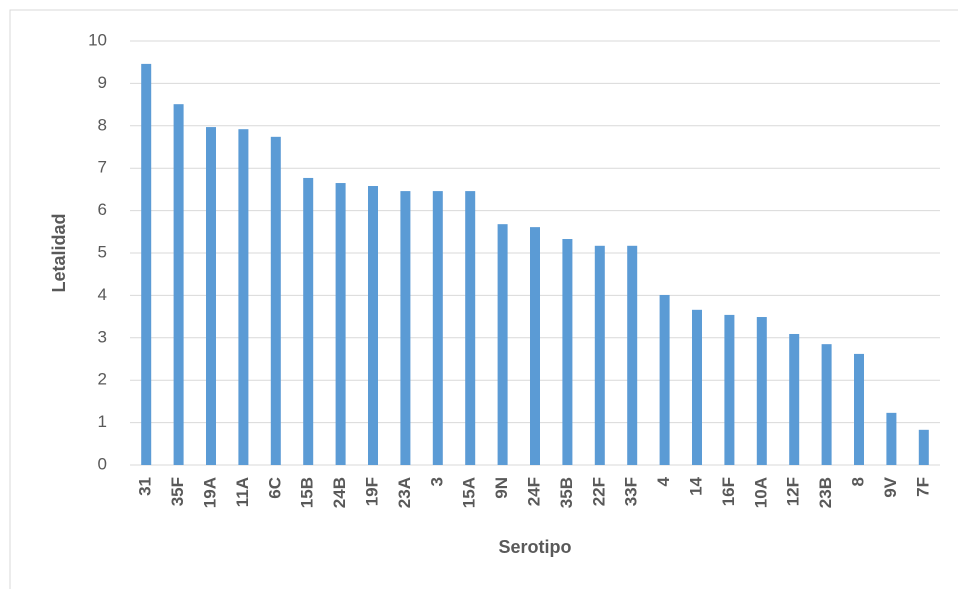  I want to click on x-tick-label: 15A, so click(469, 492).